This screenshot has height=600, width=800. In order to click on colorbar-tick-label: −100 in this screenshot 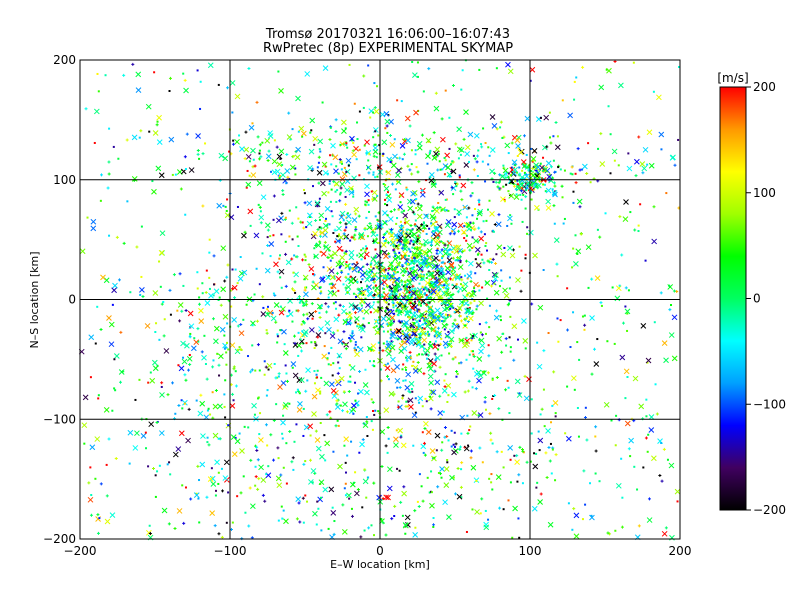, I will do `click(769, 404)`.